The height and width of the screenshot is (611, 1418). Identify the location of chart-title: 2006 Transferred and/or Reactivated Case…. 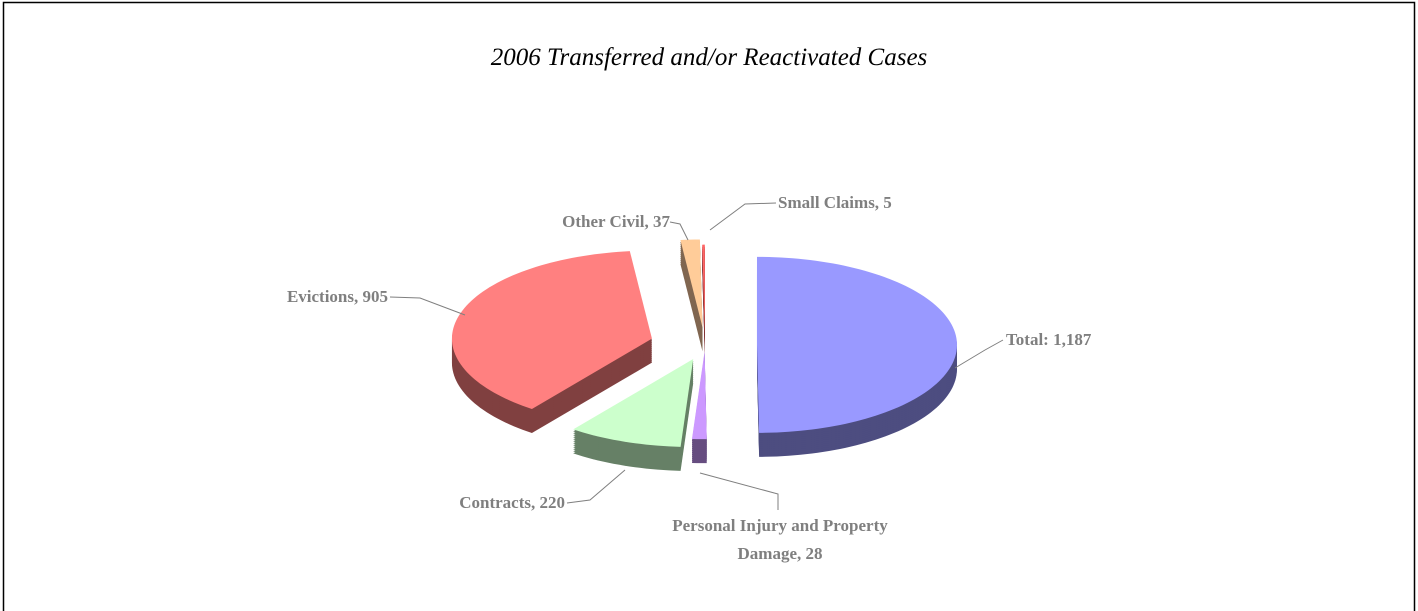
(709, 57).